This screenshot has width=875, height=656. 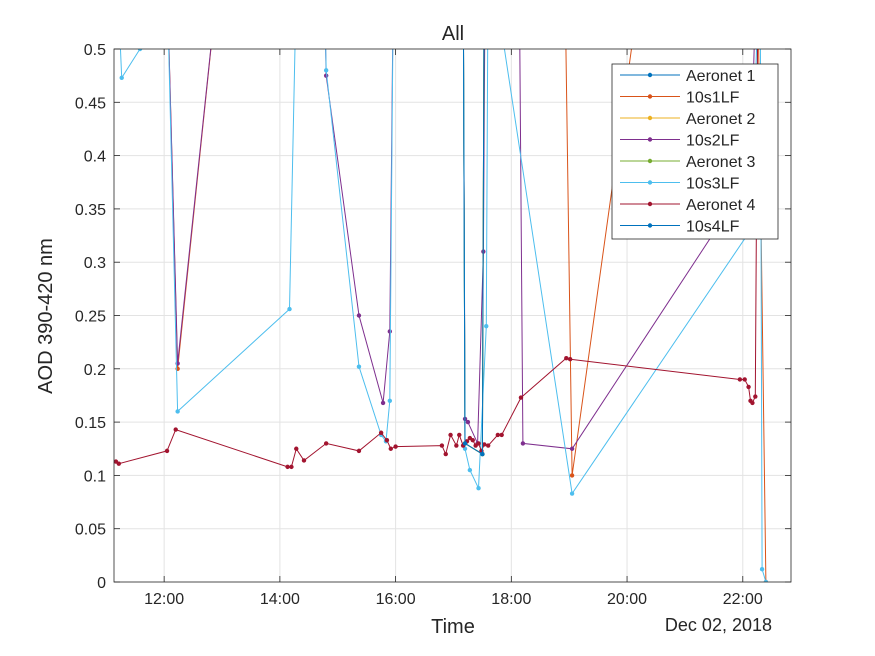 I want to click on x-tick-label: 14:00, so click(x=280, y=599).